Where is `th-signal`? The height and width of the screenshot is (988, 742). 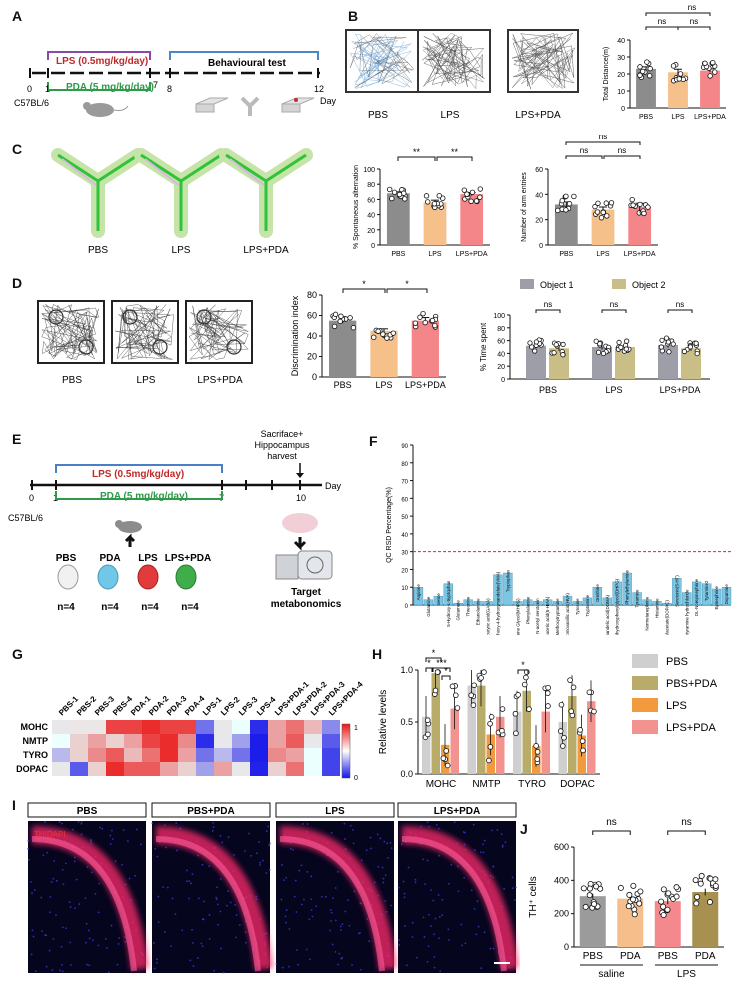 th-signal is located at coordinates (338, 898).